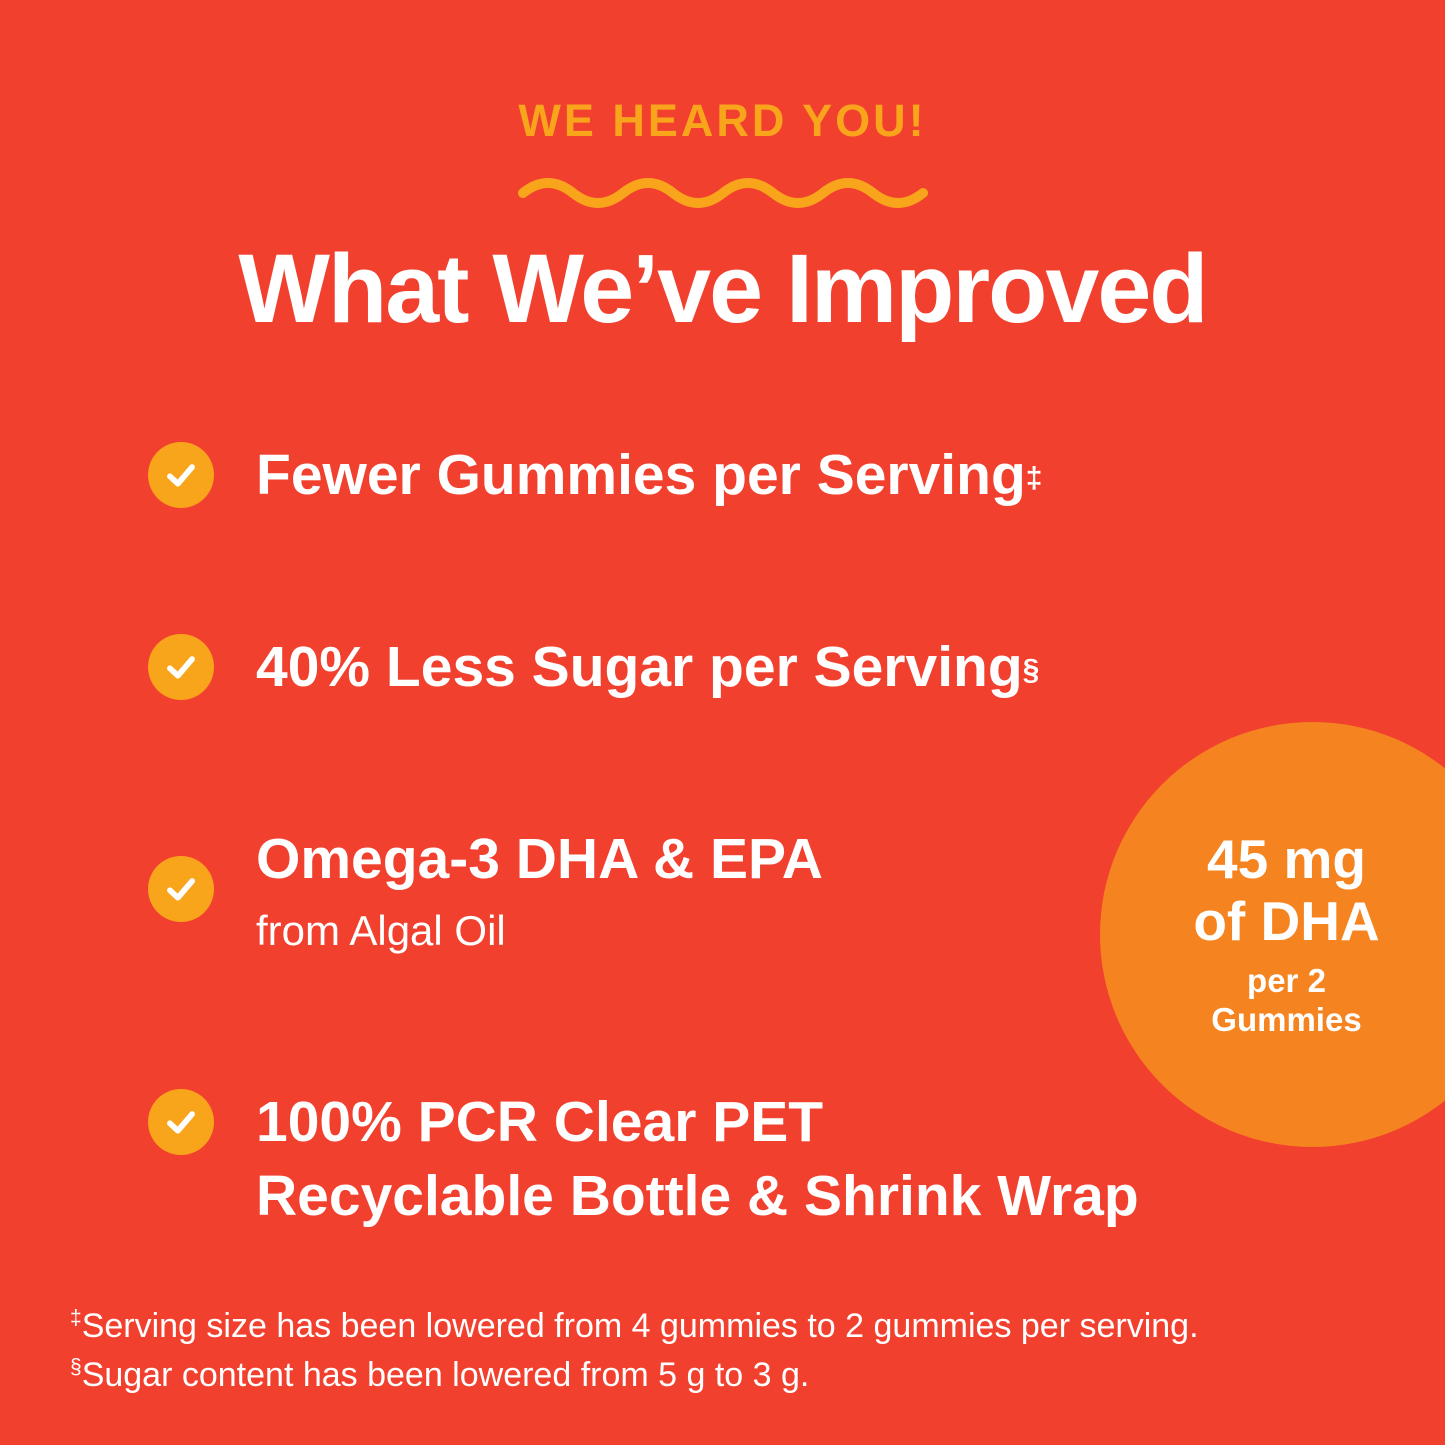 This screenshot has width=1445, height=1445. Describe the element at coordinates (722, 120) in the screenshot. I see `eyebrow-text: WE HEARD YOU!` at that location.